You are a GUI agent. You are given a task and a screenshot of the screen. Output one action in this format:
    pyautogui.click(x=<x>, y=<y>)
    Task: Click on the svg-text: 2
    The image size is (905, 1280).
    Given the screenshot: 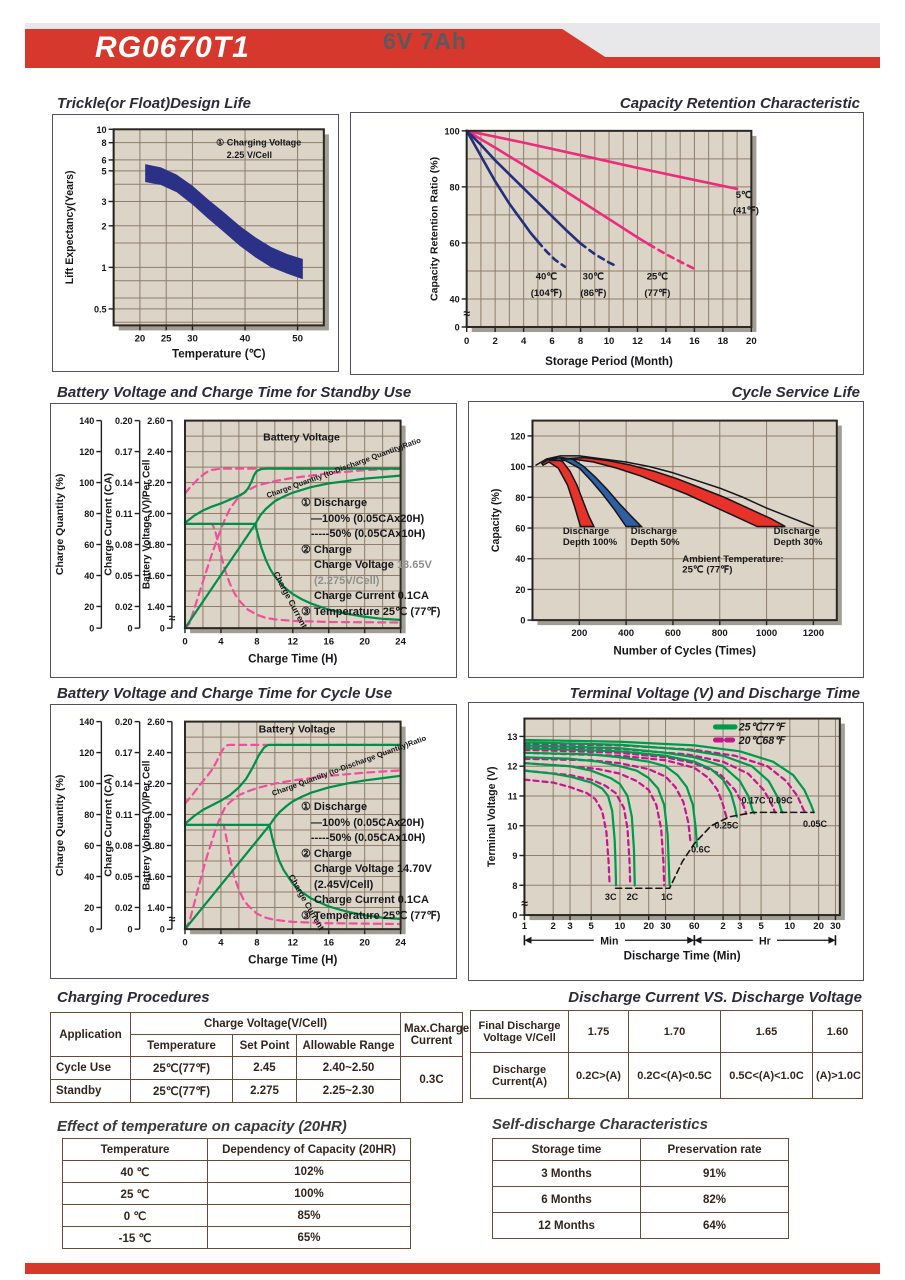 What is the action you would take?
    pyautogui.click(x=104, y=226)
    